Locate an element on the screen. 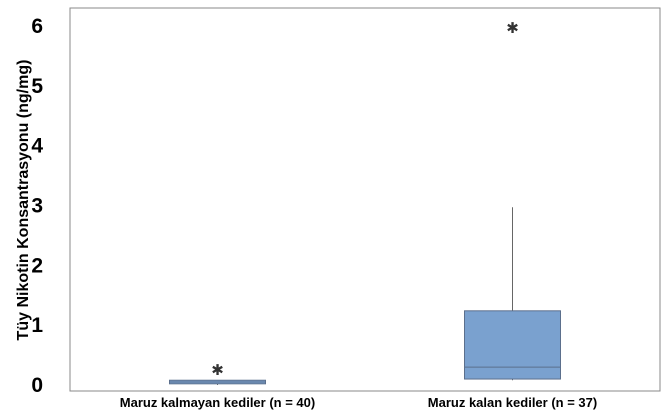  y-tick-label: 4 is located at coordinates (37, 146).